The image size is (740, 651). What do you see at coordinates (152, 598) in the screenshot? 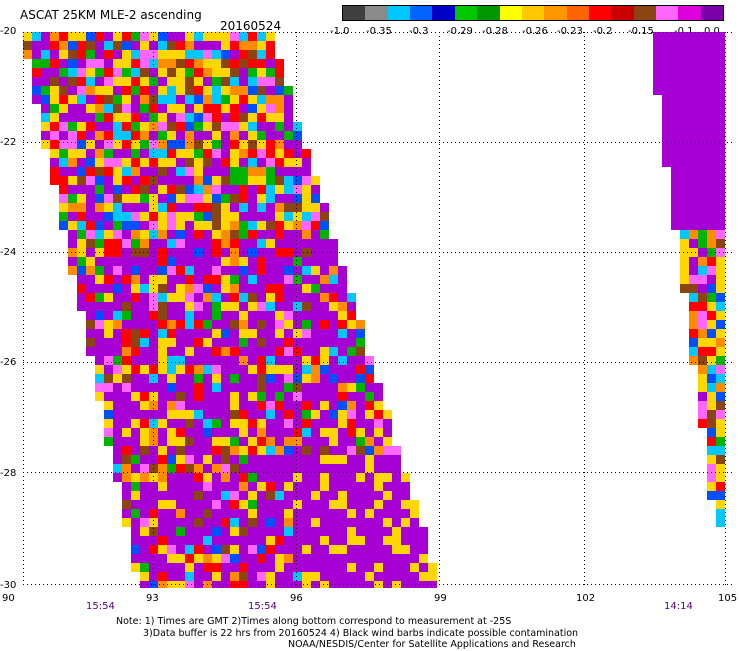
I see `lon-label-2: 93` at bounding box center [152, 598].